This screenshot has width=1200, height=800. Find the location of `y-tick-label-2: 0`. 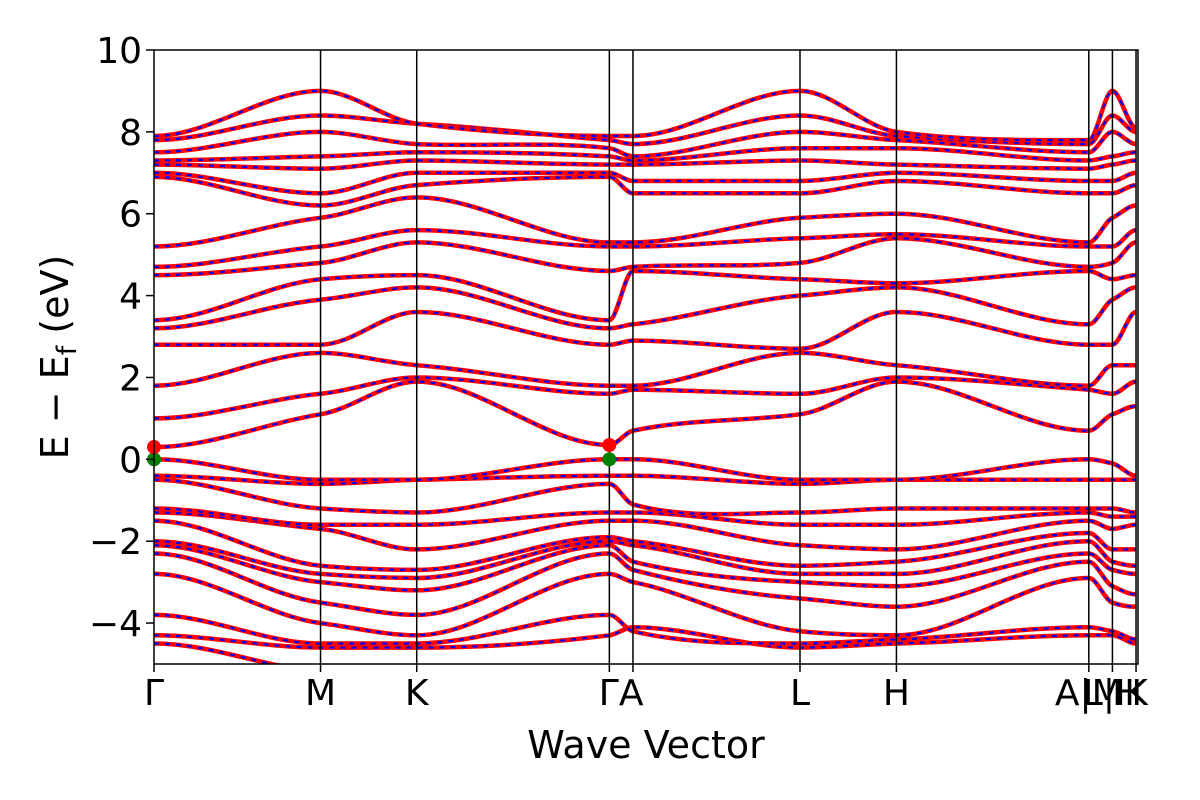

y-tick-label-2: 0 is located at coordinates (130, 460).